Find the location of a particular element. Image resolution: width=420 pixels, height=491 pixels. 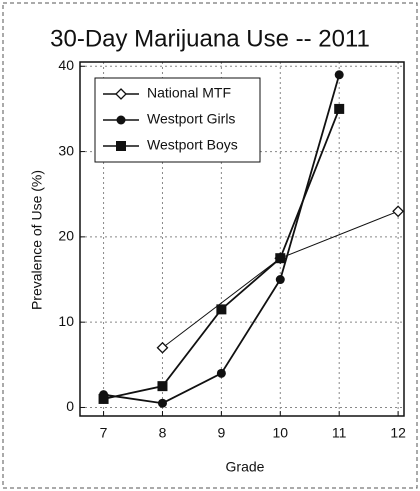

y-tick-label: 30 is located at coordinates (66, 150).